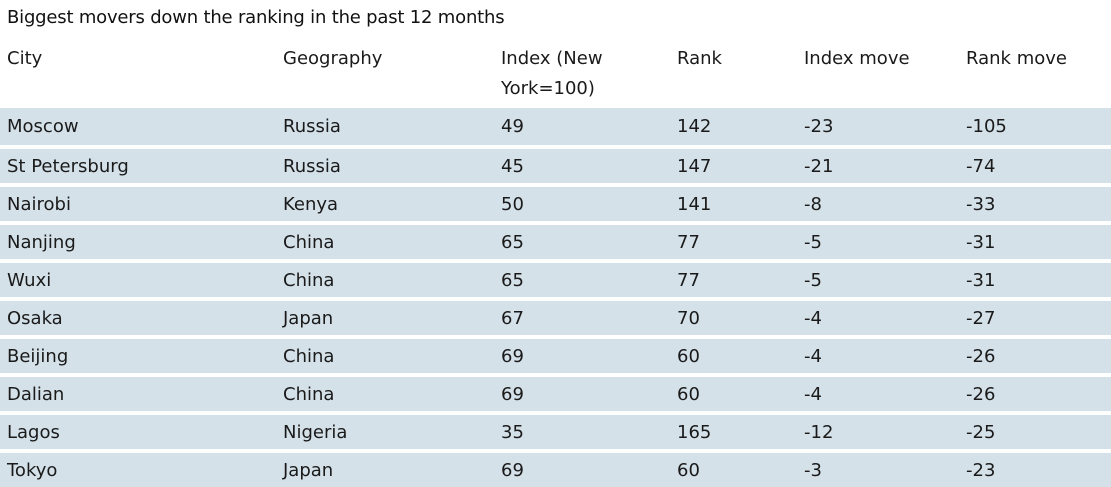 This screenshot has width=1111, height=487. I want to click on geography-cell: Kenya, so click(385, 203).